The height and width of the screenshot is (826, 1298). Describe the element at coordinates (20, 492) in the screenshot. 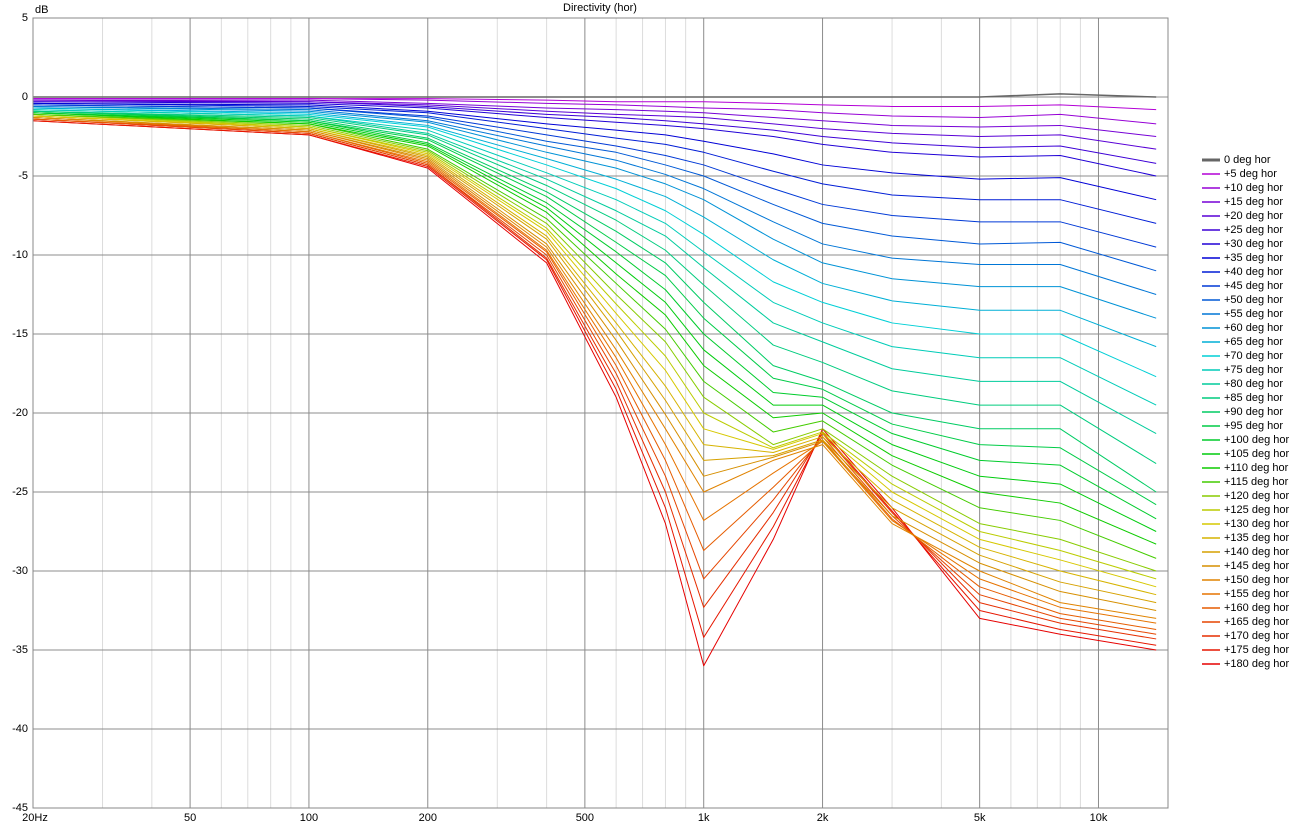

I see `y-tick-label: -25` at that location.